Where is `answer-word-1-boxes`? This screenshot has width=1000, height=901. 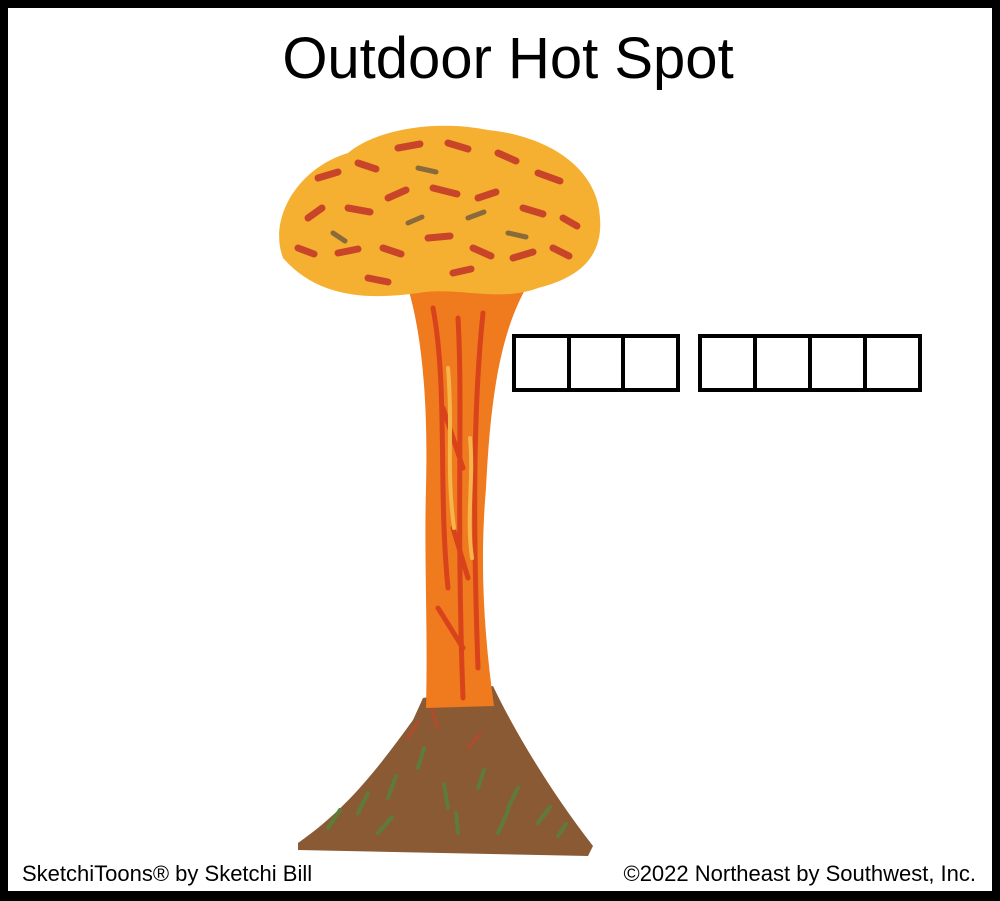 answer-word-1-boxes is located at coordinates (596, 363).